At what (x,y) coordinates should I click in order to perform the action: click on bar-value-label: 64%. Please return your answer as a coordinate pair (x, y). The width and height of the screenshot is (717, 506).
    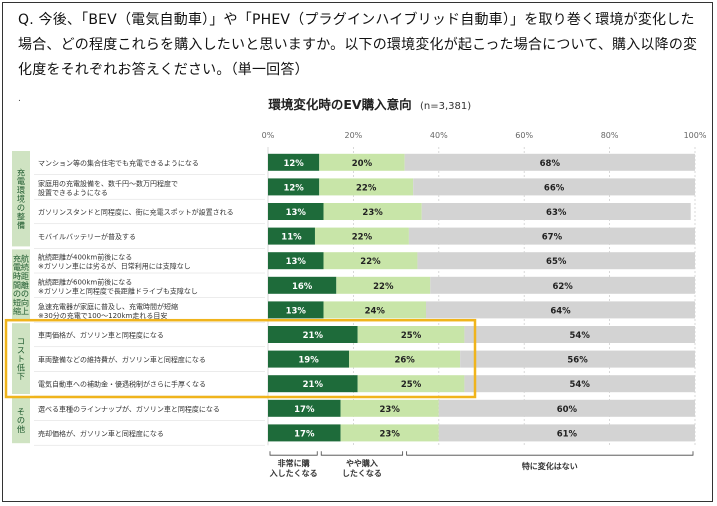
    Looking at the image, I should click on (560, 311).